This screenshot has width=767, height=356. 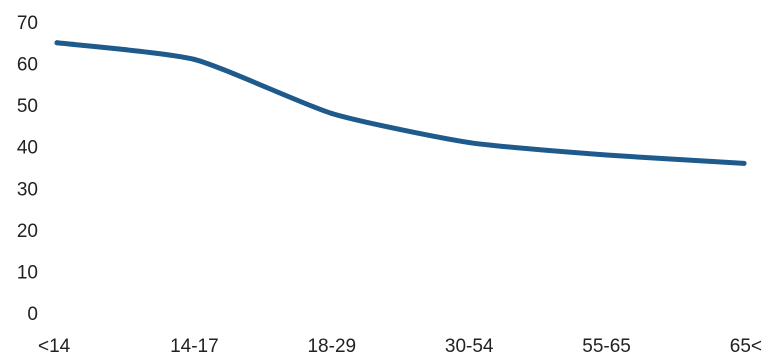 I want to click on x-tick-label: 30-54, so click(x=469, y=346).